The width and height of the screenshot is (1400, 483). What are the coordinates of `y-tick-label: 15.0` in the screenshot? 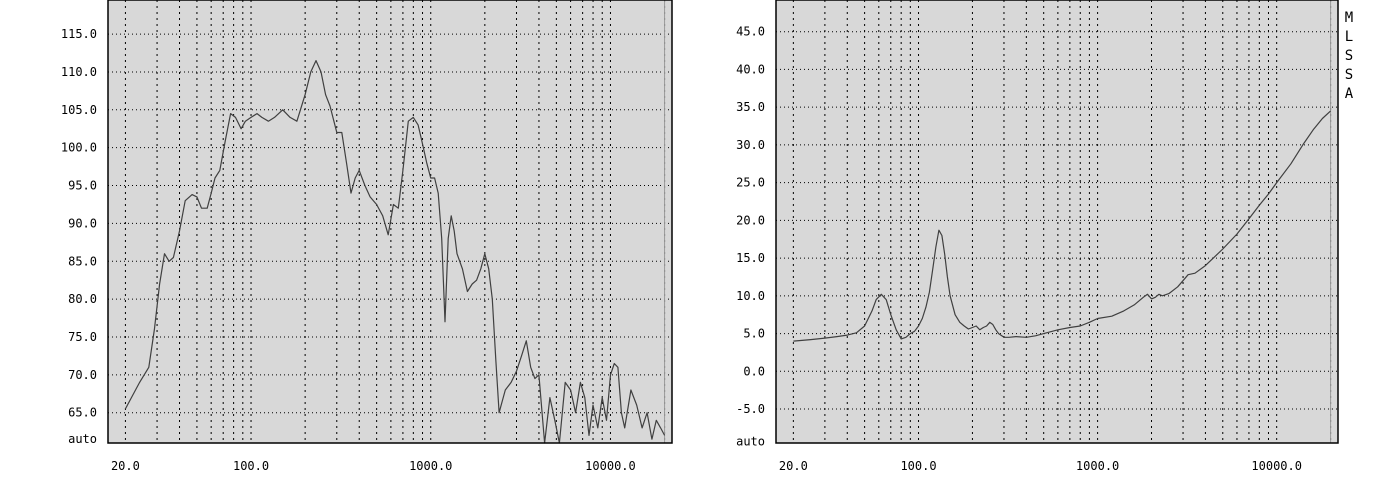 It's located at (750, 258).